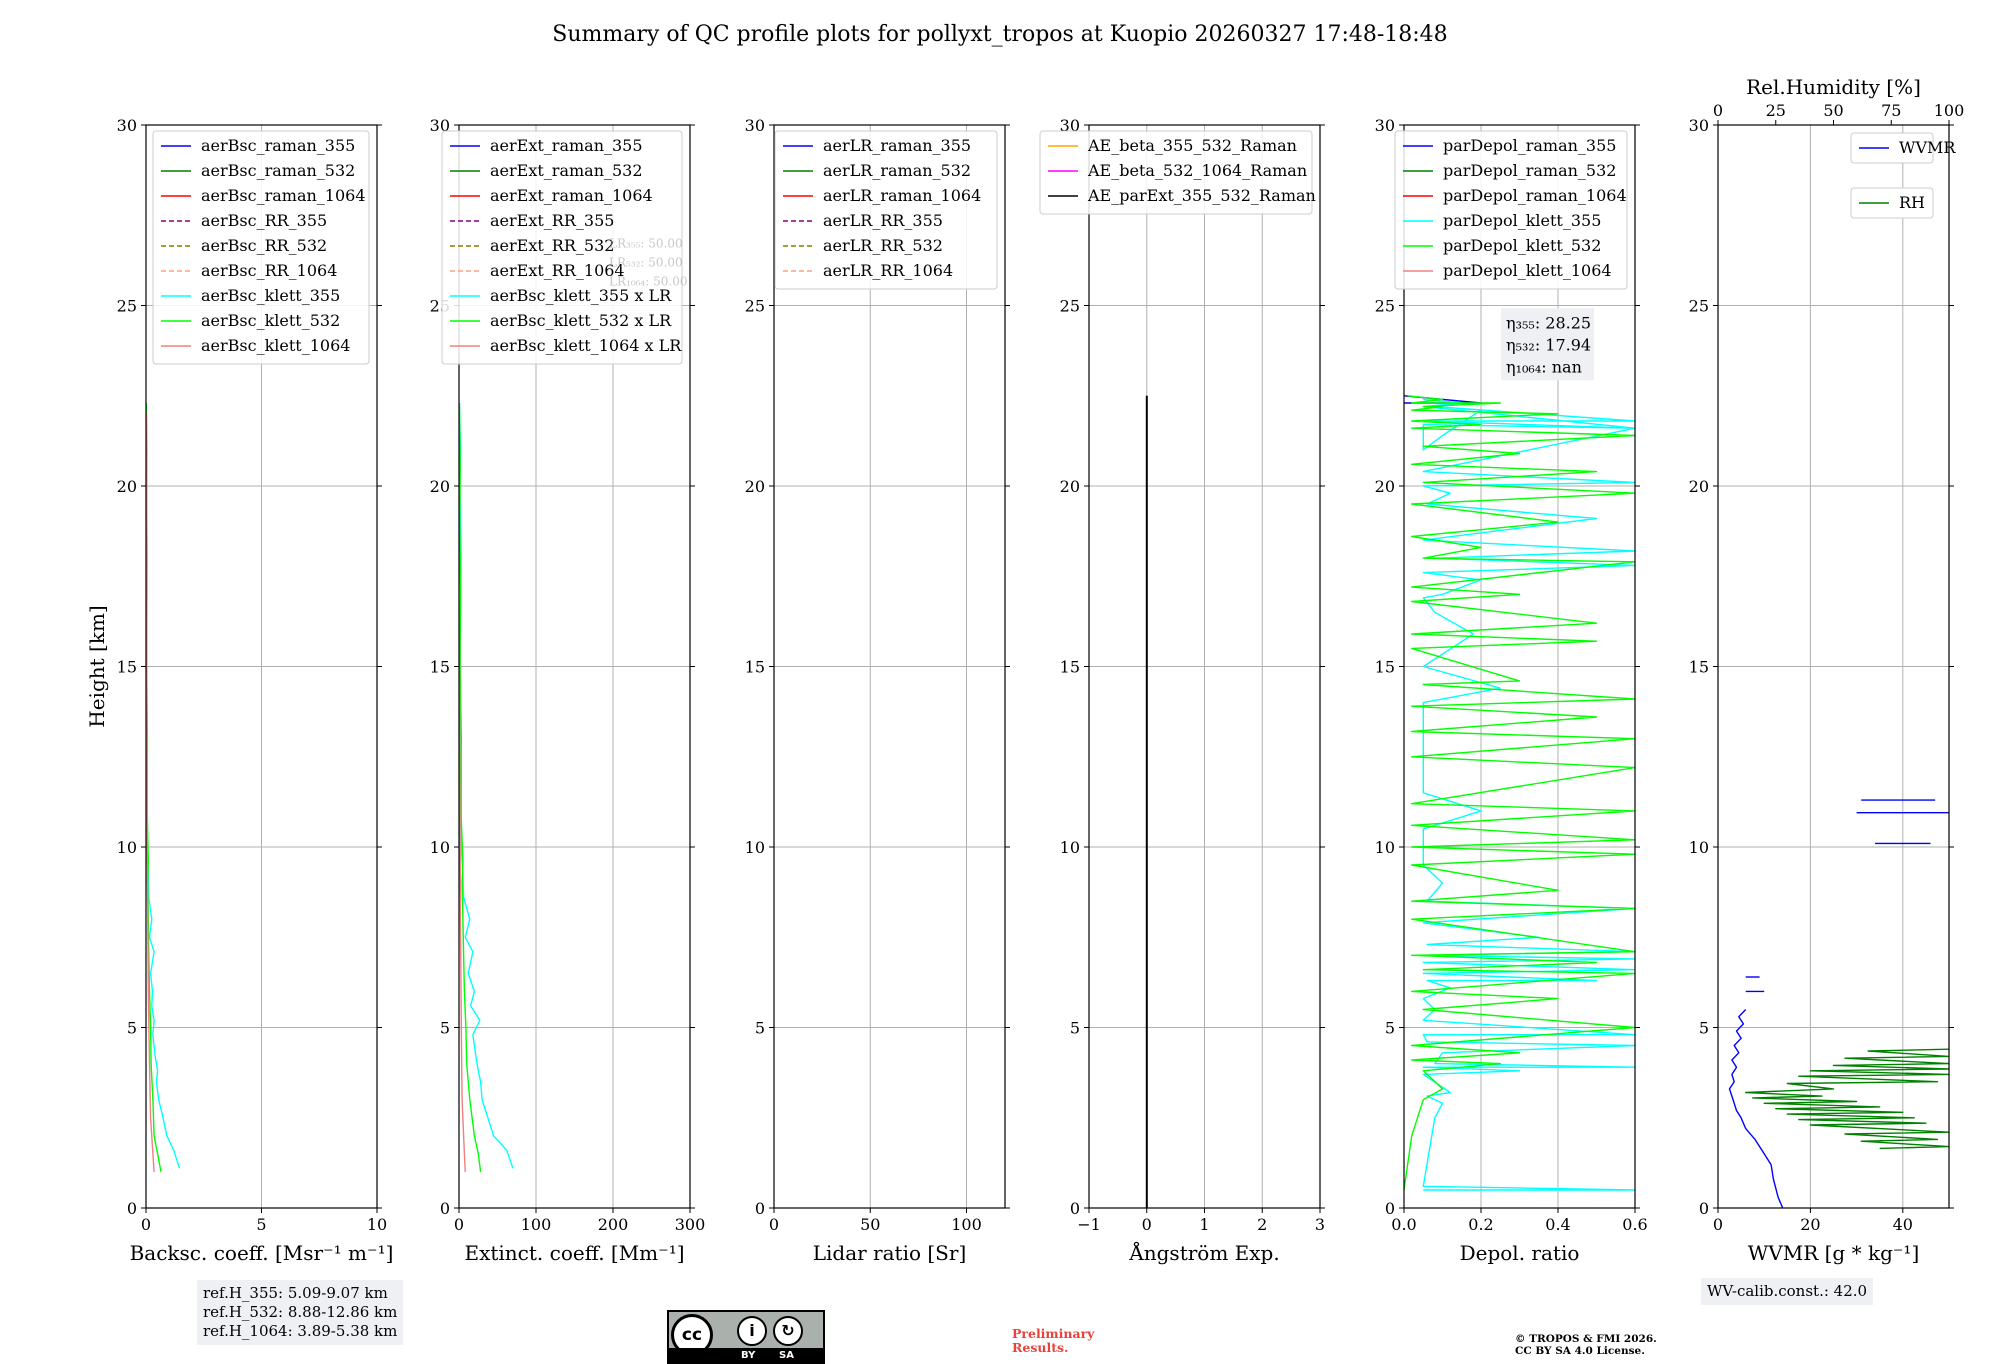 This screenshot has height=1364, width=2000. I want to click on x-axis-label: Lidar ratio [Sr], so click(890, 1253).